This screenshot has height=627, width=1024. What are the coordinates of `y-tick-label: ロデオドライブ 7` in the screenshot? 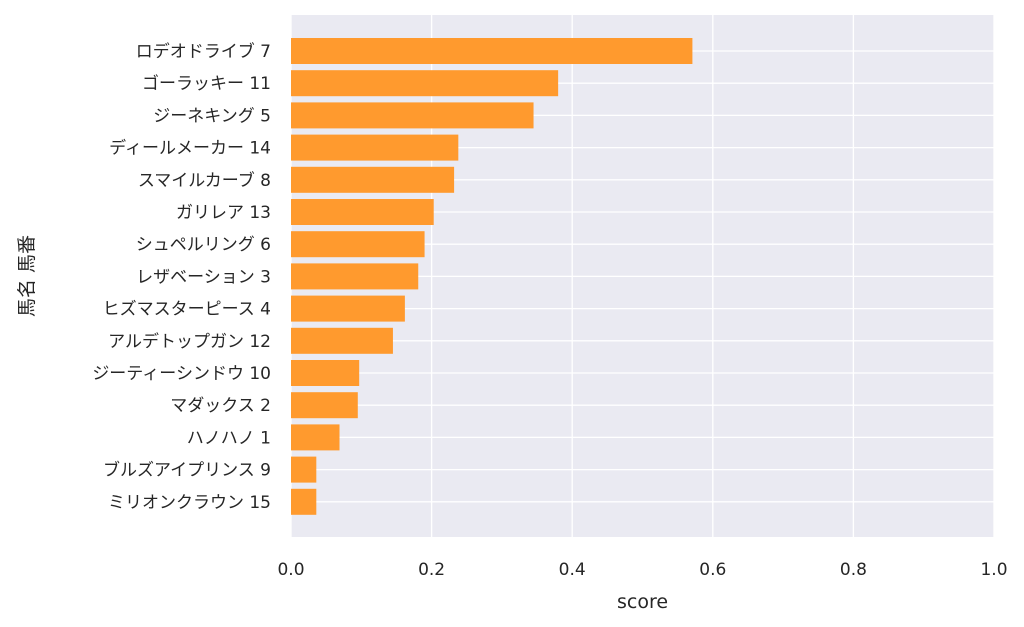 It's located at (203, 51).